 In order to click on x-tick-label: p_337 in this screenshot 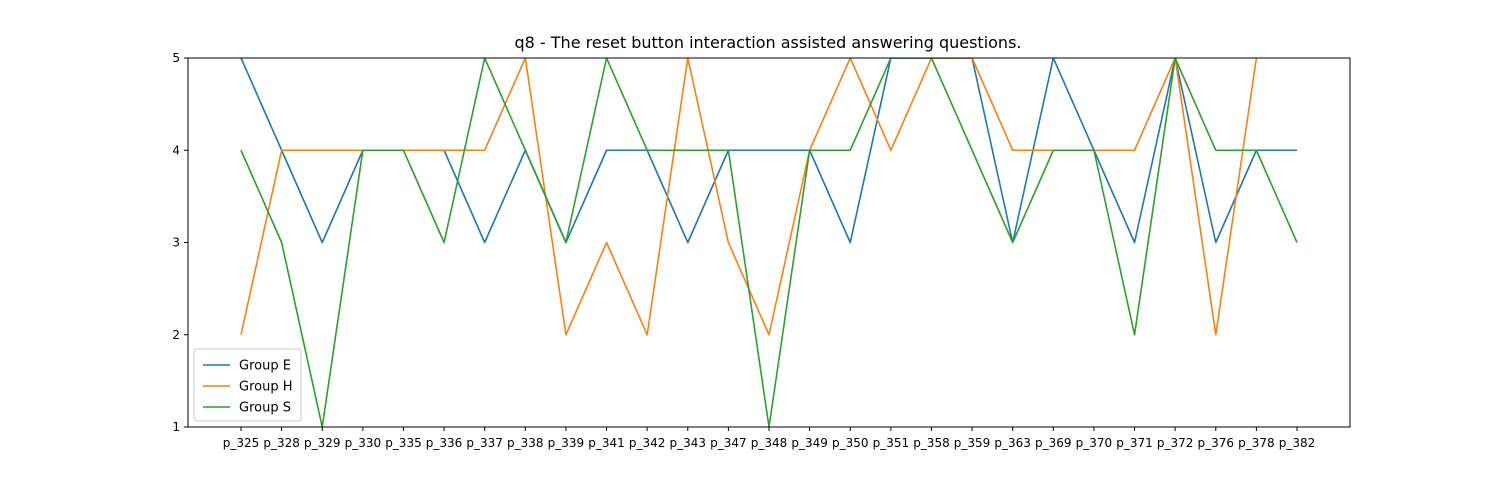, I will do `click(484, 443)`.